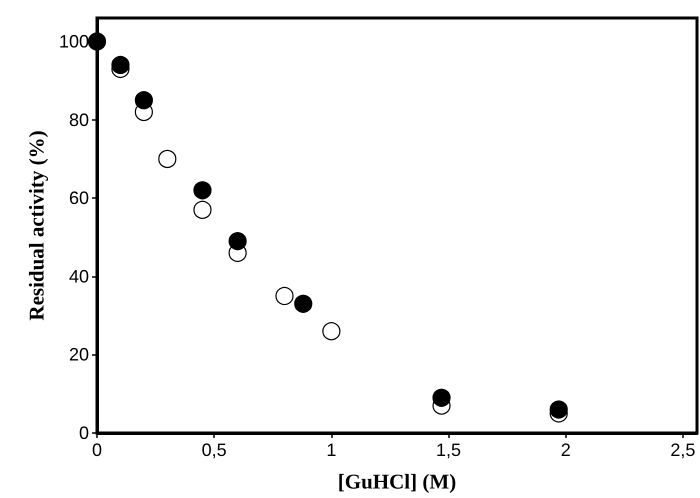 This screenshot has height=498, width=700. Describe the element at coordinates (83, 433) in the screenshot. I see `y-tick-label: 0` at that location.